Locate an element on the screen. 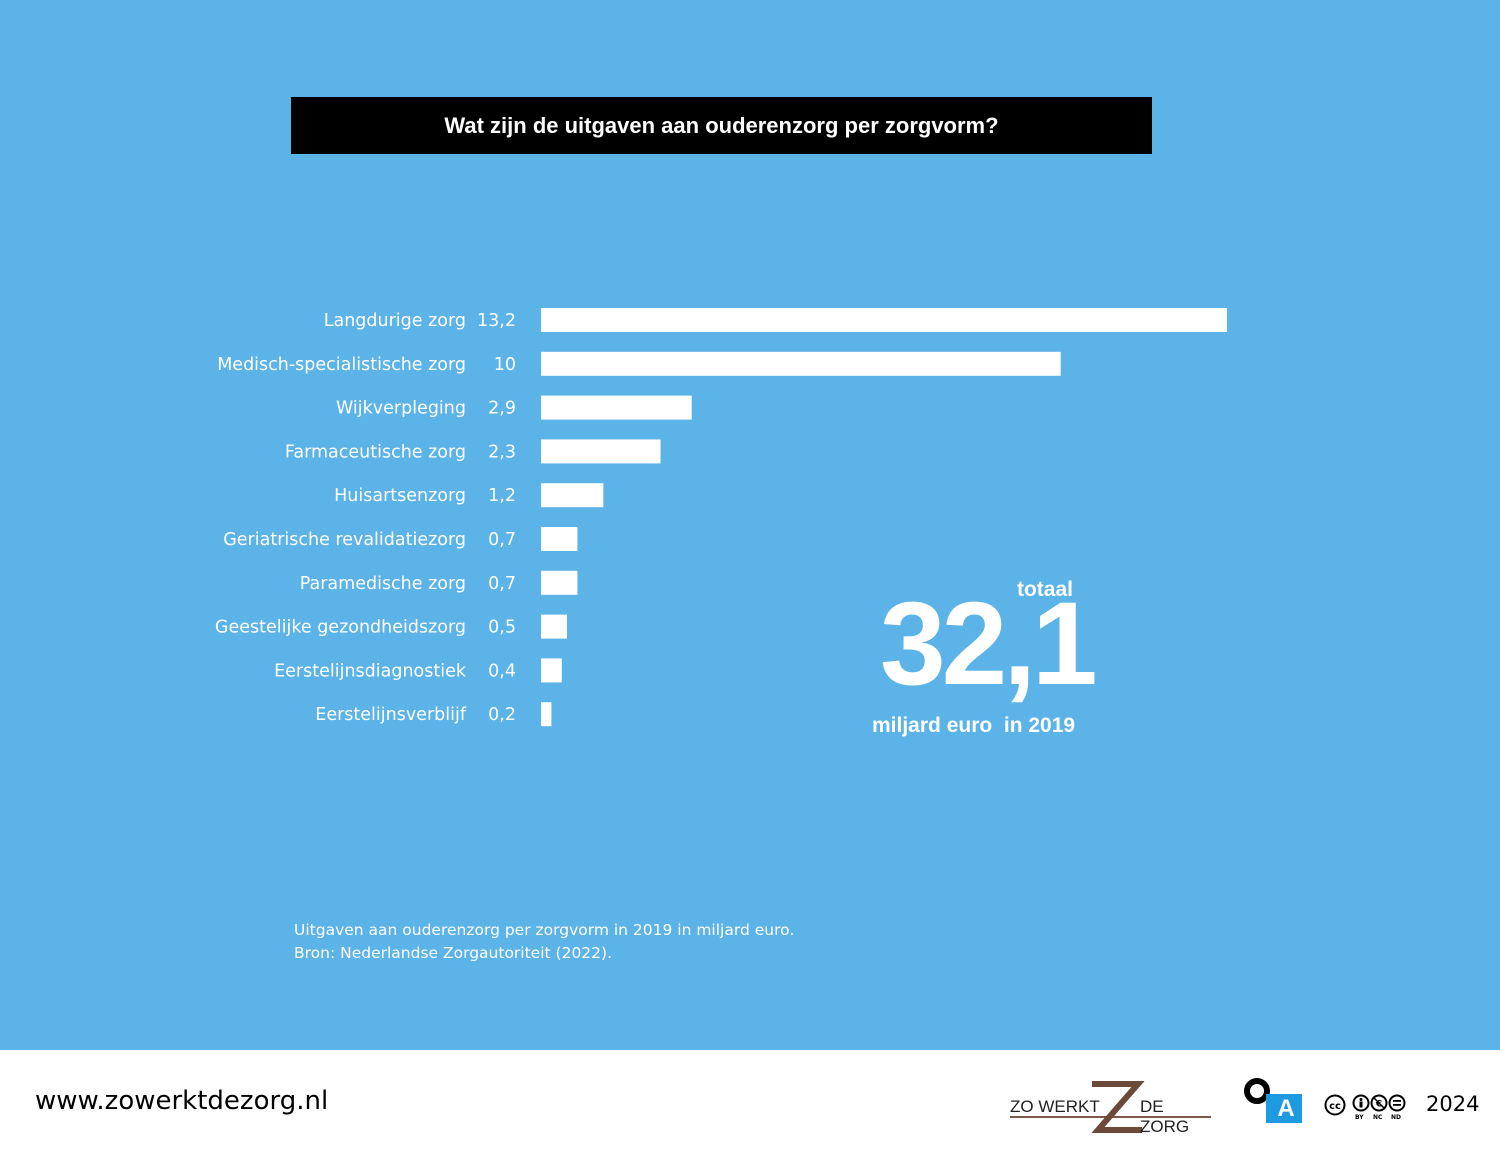 This screenshot has width=1500, height=1150. cc-license-icon: cc € is located at coordinates (1365, 1105).